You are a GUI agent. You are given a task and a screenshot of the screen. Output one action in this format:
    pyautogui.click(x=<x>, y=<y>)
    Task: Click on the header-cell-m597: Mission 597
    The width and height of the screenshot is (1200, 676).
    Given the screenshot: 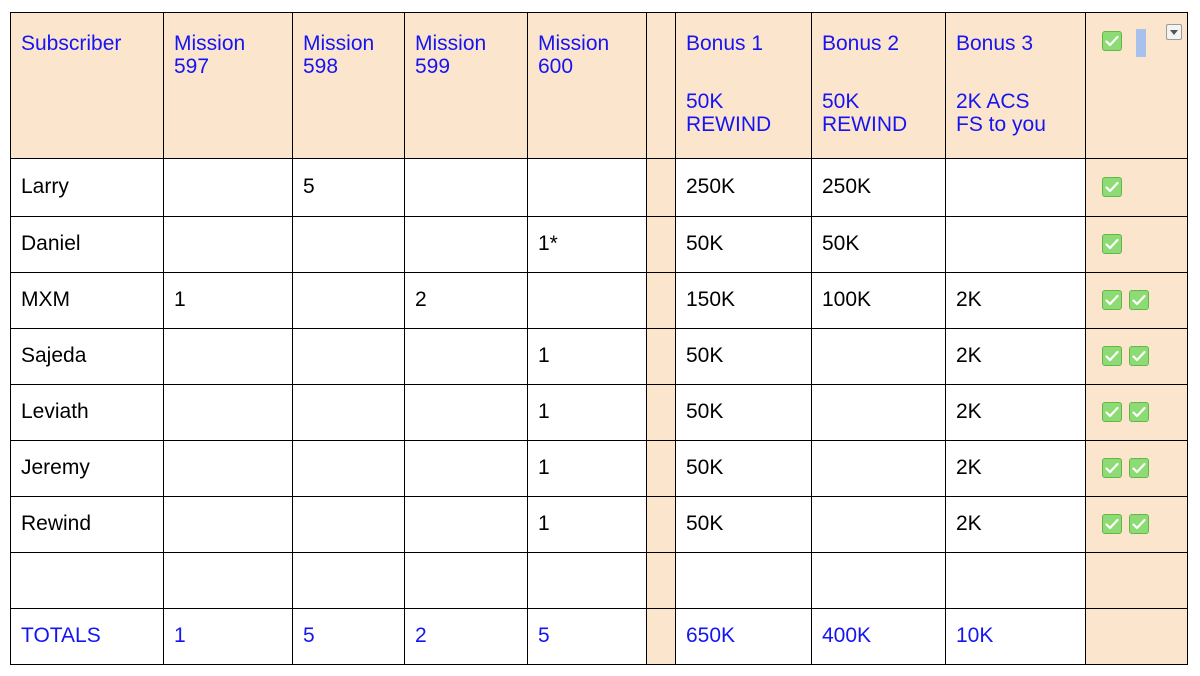 What is the action you would take?
    pyautogui.click(x=210, y=55)
    